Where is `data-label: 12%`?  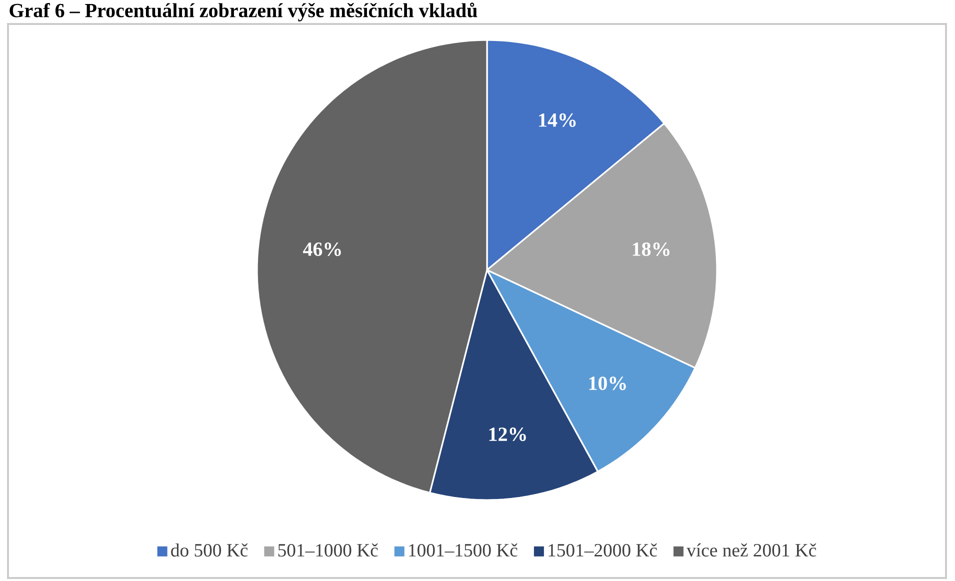 data-label: 12% is located at coordinates (507, 435).